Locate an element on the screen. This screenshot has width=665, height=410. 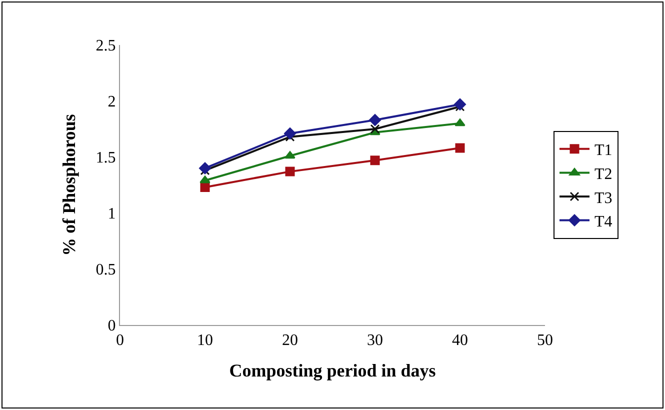
y-tick-label: 2.5 is located at coordinates (106, 46).